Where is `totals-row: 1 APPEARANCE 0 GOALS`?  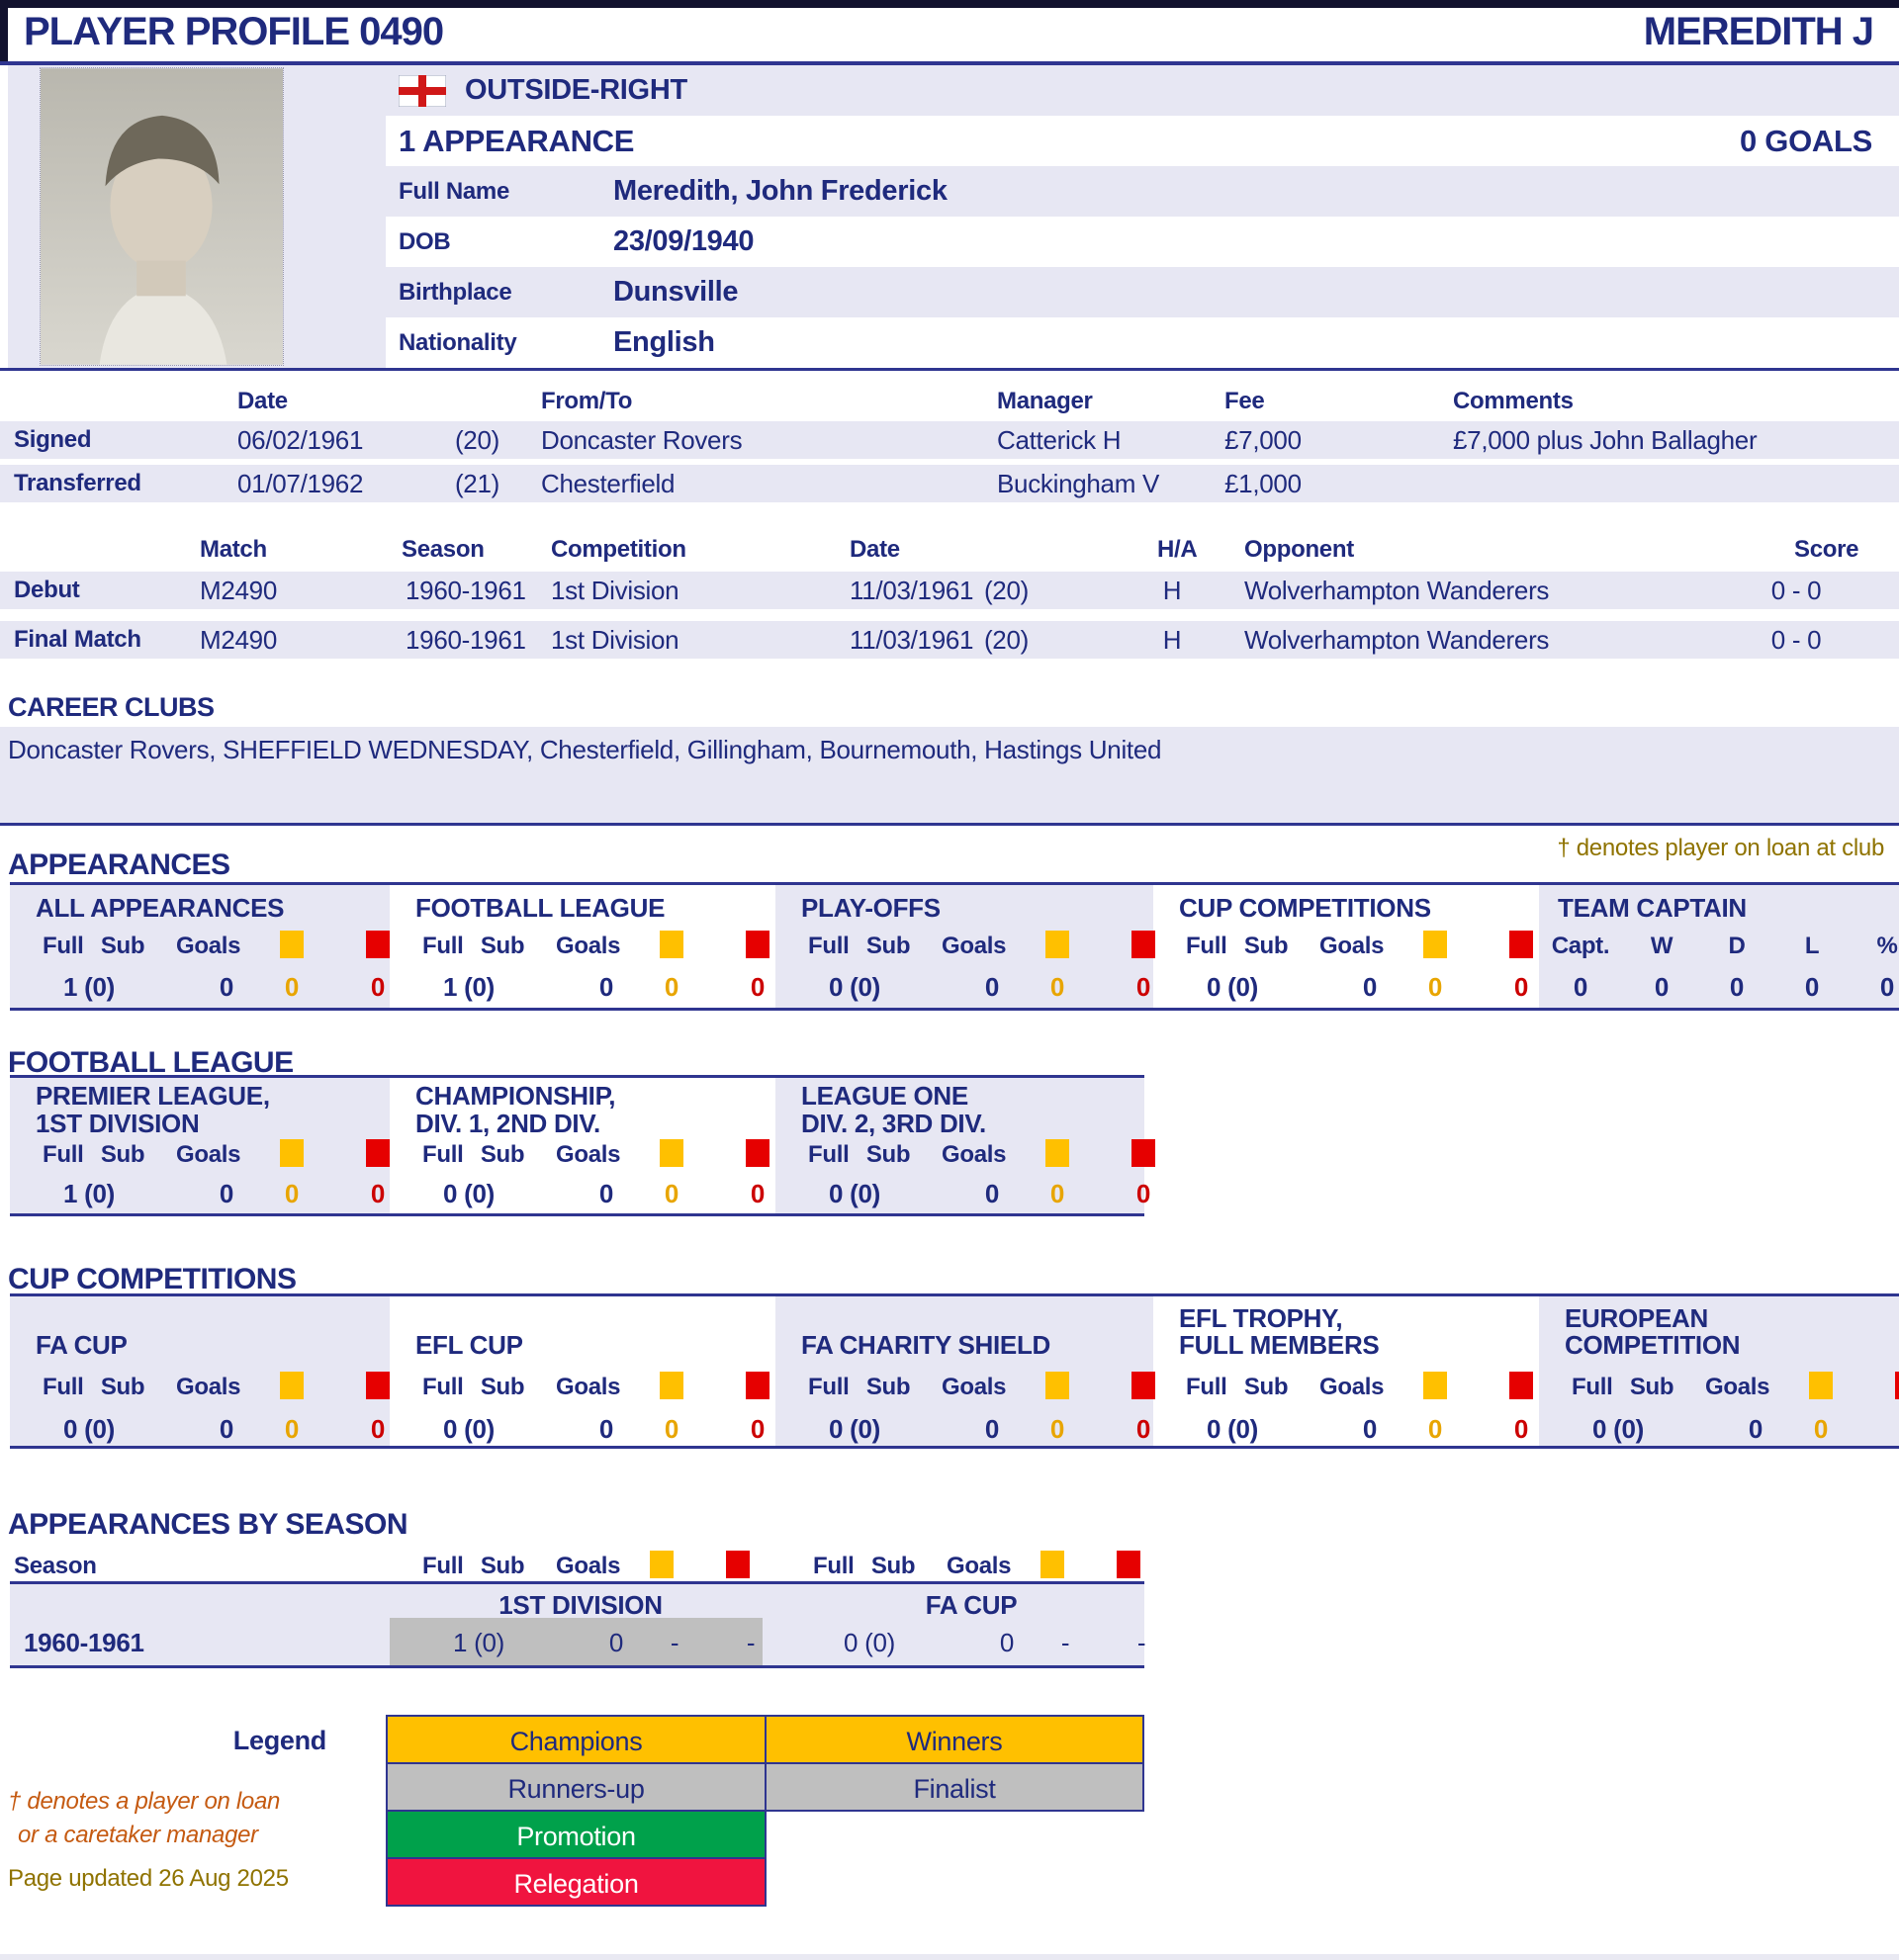 totals-row: 1 APPEARANCE 0 GOALS is located at coordinates (1142, 141).